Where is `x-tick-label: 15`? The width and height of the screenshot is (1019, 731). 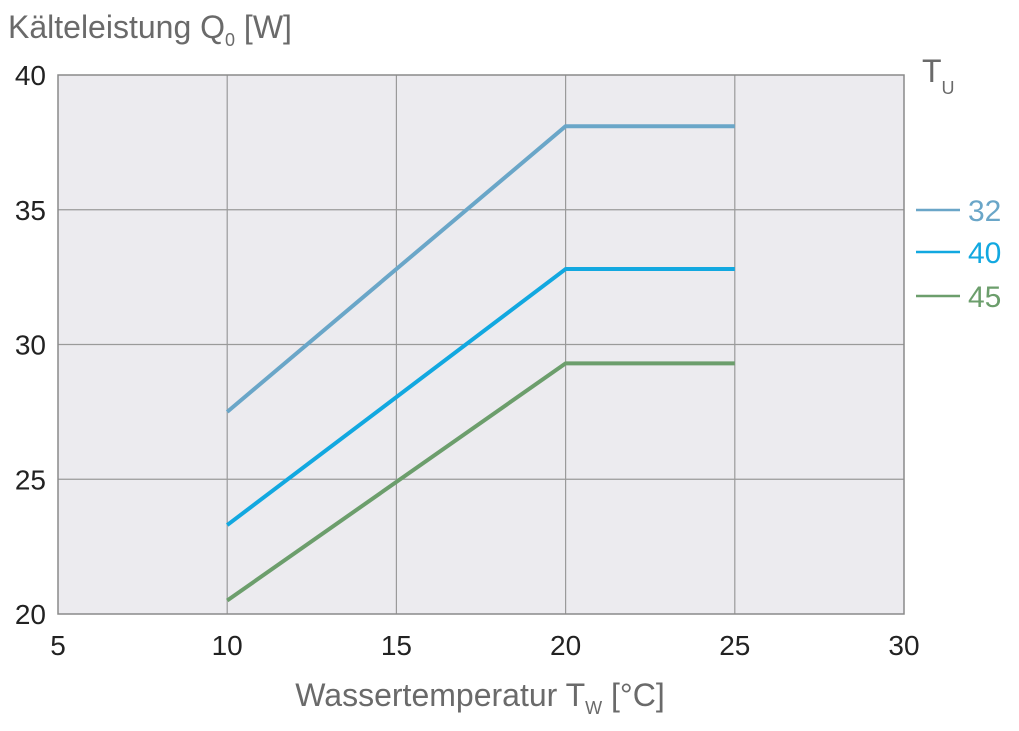
x-tick-label: 15 is located at coordinates (396, 645).